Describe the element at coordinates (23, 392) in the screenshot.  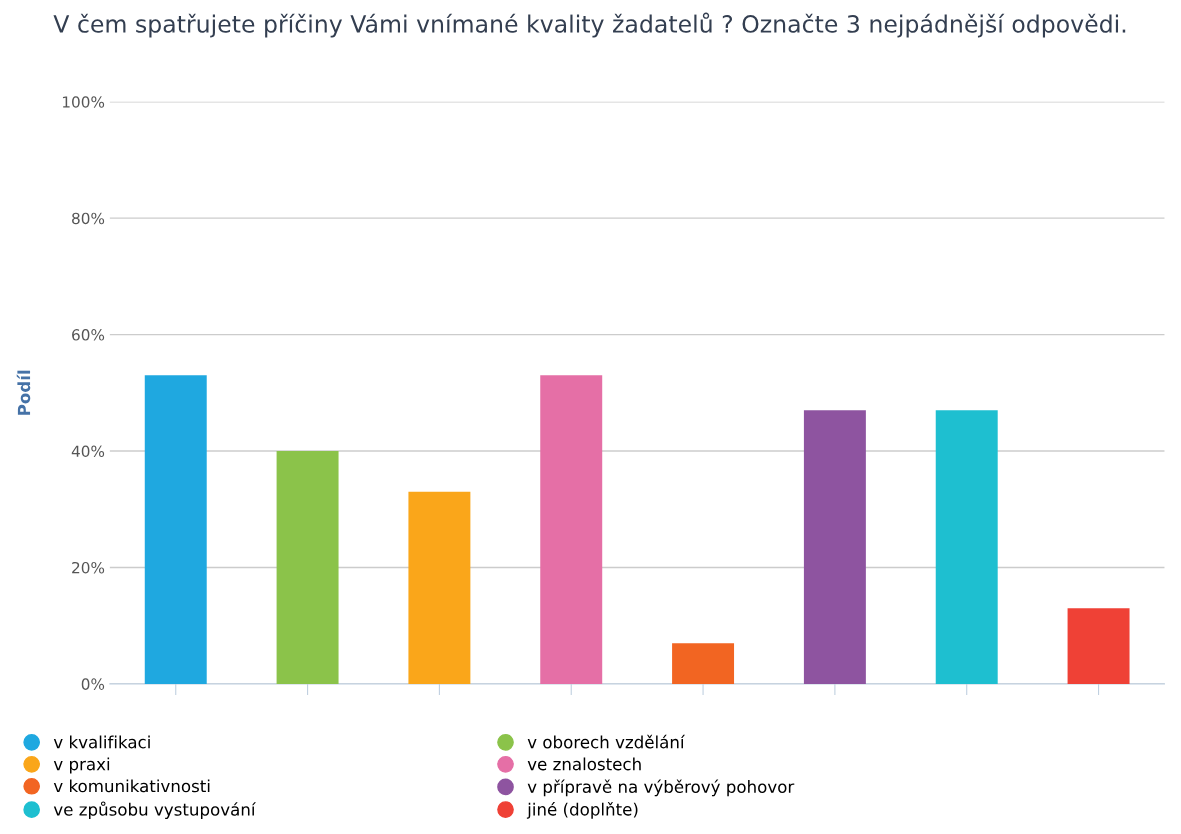
I see `y-axis-title: Podíl` at that location.